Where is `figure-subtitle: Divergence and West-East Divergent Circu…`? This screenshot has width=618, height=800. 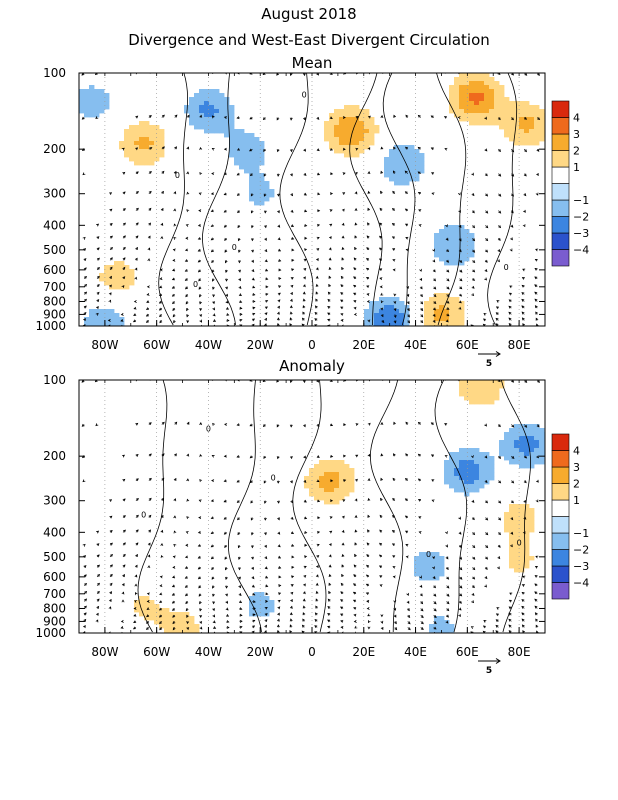
figure-subtitle: Divergence and West-East Divergent Circu… is located at coordinates (309, 40).